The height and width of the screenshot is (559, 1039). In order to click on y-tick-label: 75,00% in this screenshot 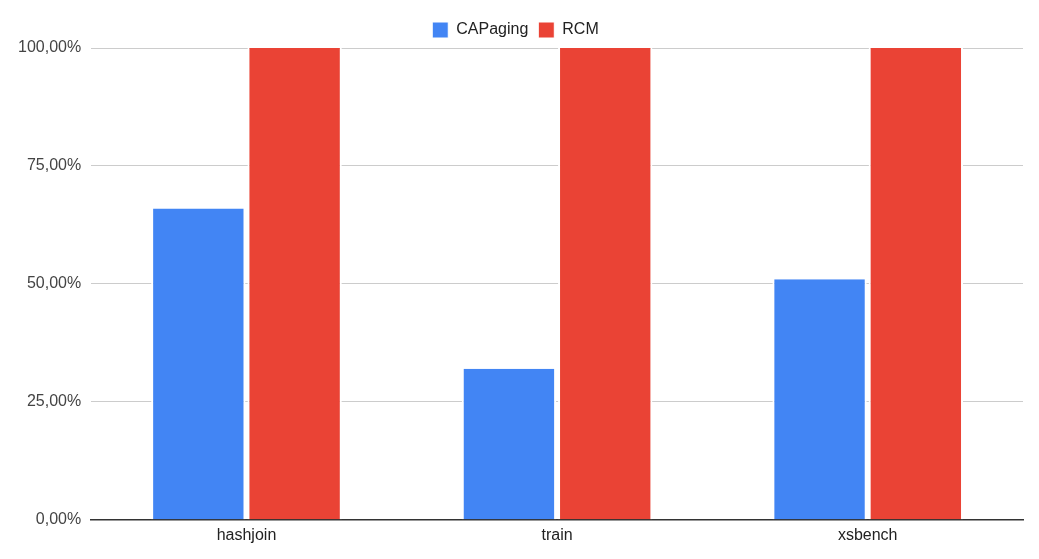, I will do `click(54, 165)`.